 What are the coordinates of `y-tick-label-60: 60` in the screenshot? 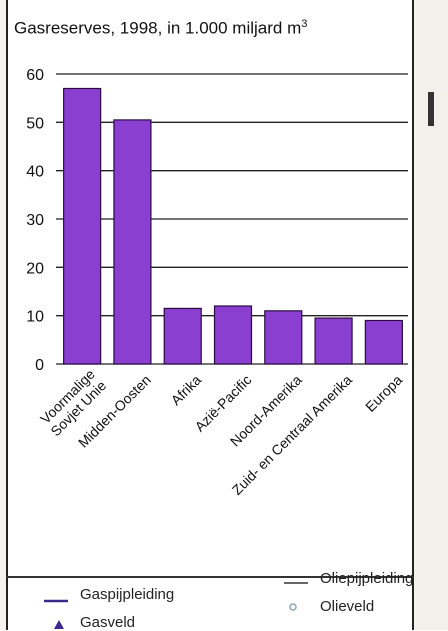 It's located at (35, 75).